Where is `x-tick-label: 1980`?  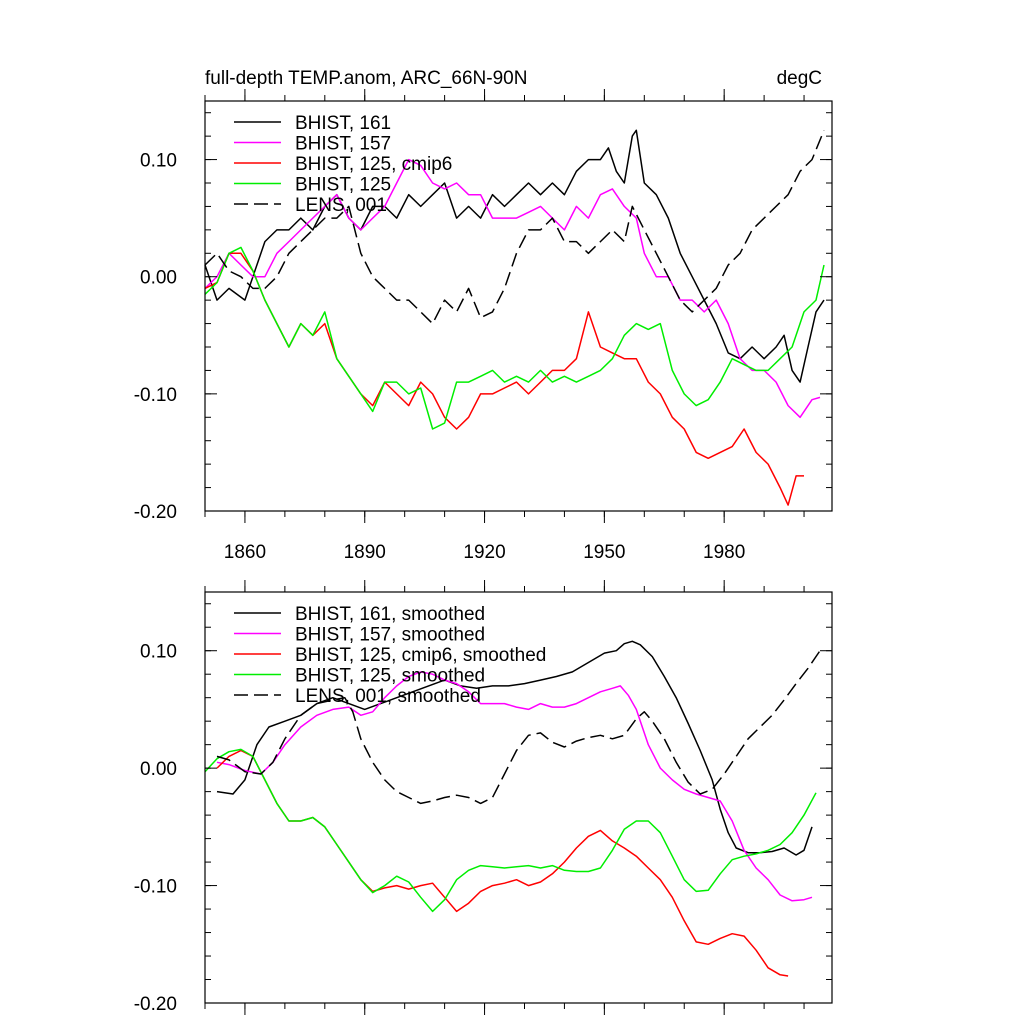
x-tick-label: 1980 is located at coordinates (724, 552).